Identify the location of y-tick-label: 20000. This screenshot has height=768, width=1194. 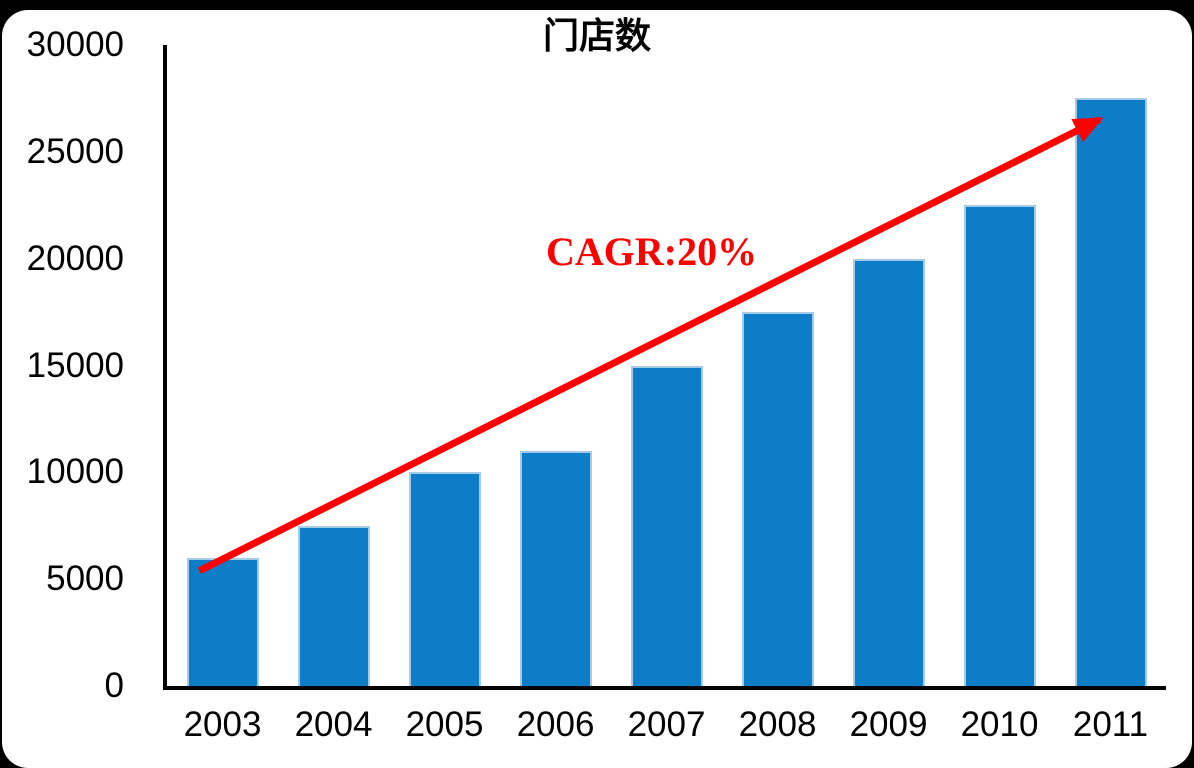
(75, 258).